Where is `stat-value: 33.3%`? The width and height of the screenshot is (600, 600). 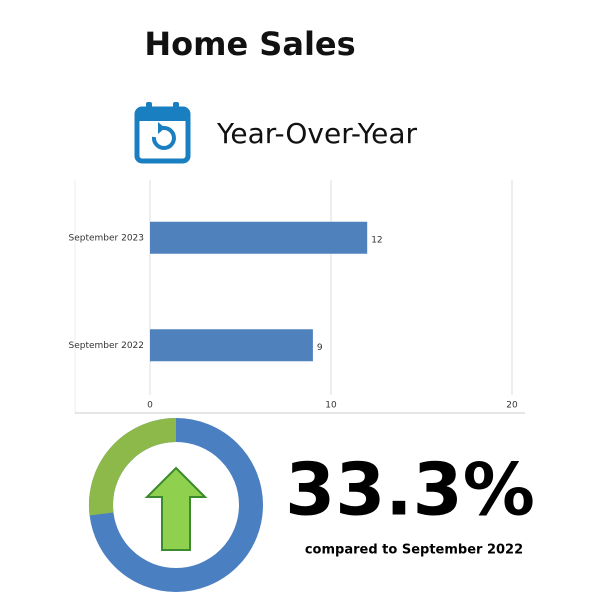
stat-value: 33.3% is located at coordinates (410, 490).